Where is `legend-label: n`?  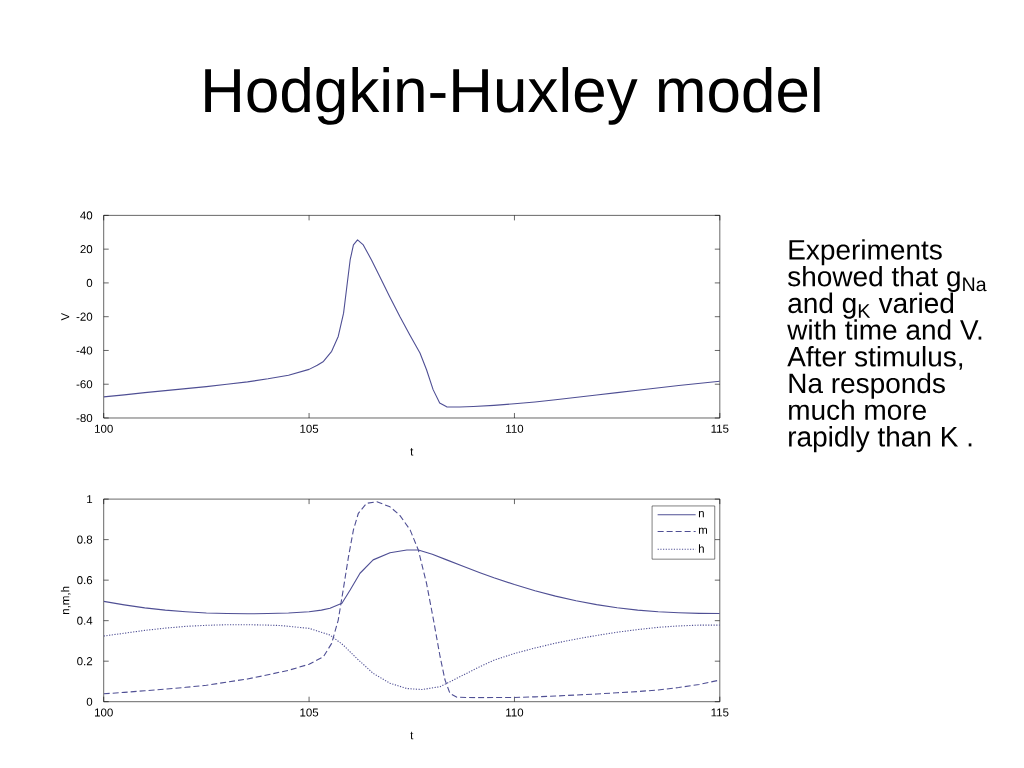 legend-label: n is located at coordinates (701, 514).